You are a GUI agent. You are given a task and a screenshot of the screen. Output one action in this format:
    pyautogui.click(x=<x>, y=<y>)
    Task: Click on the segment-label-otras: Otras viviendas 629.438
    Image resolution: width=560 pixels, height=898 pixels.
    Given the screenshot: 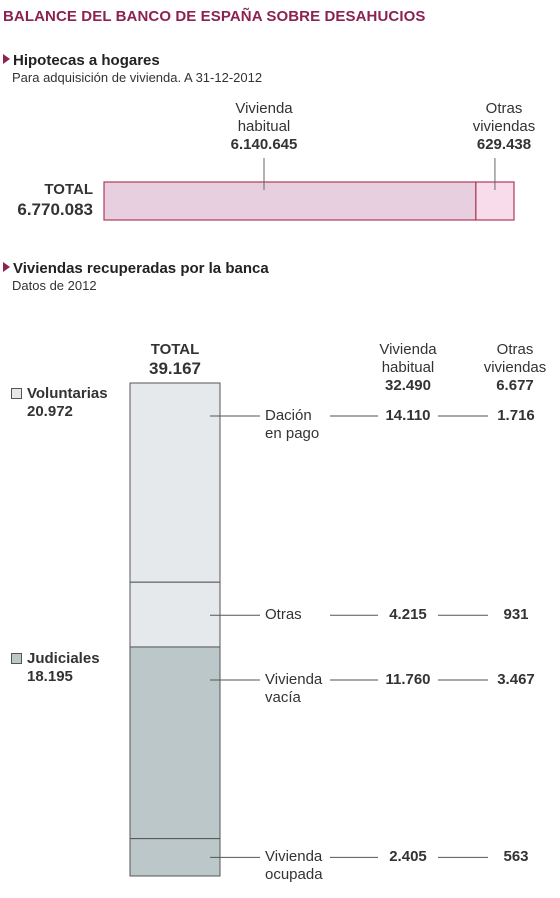 What is the action you would take?
    pyautogui.click(x=504, y=127)
    